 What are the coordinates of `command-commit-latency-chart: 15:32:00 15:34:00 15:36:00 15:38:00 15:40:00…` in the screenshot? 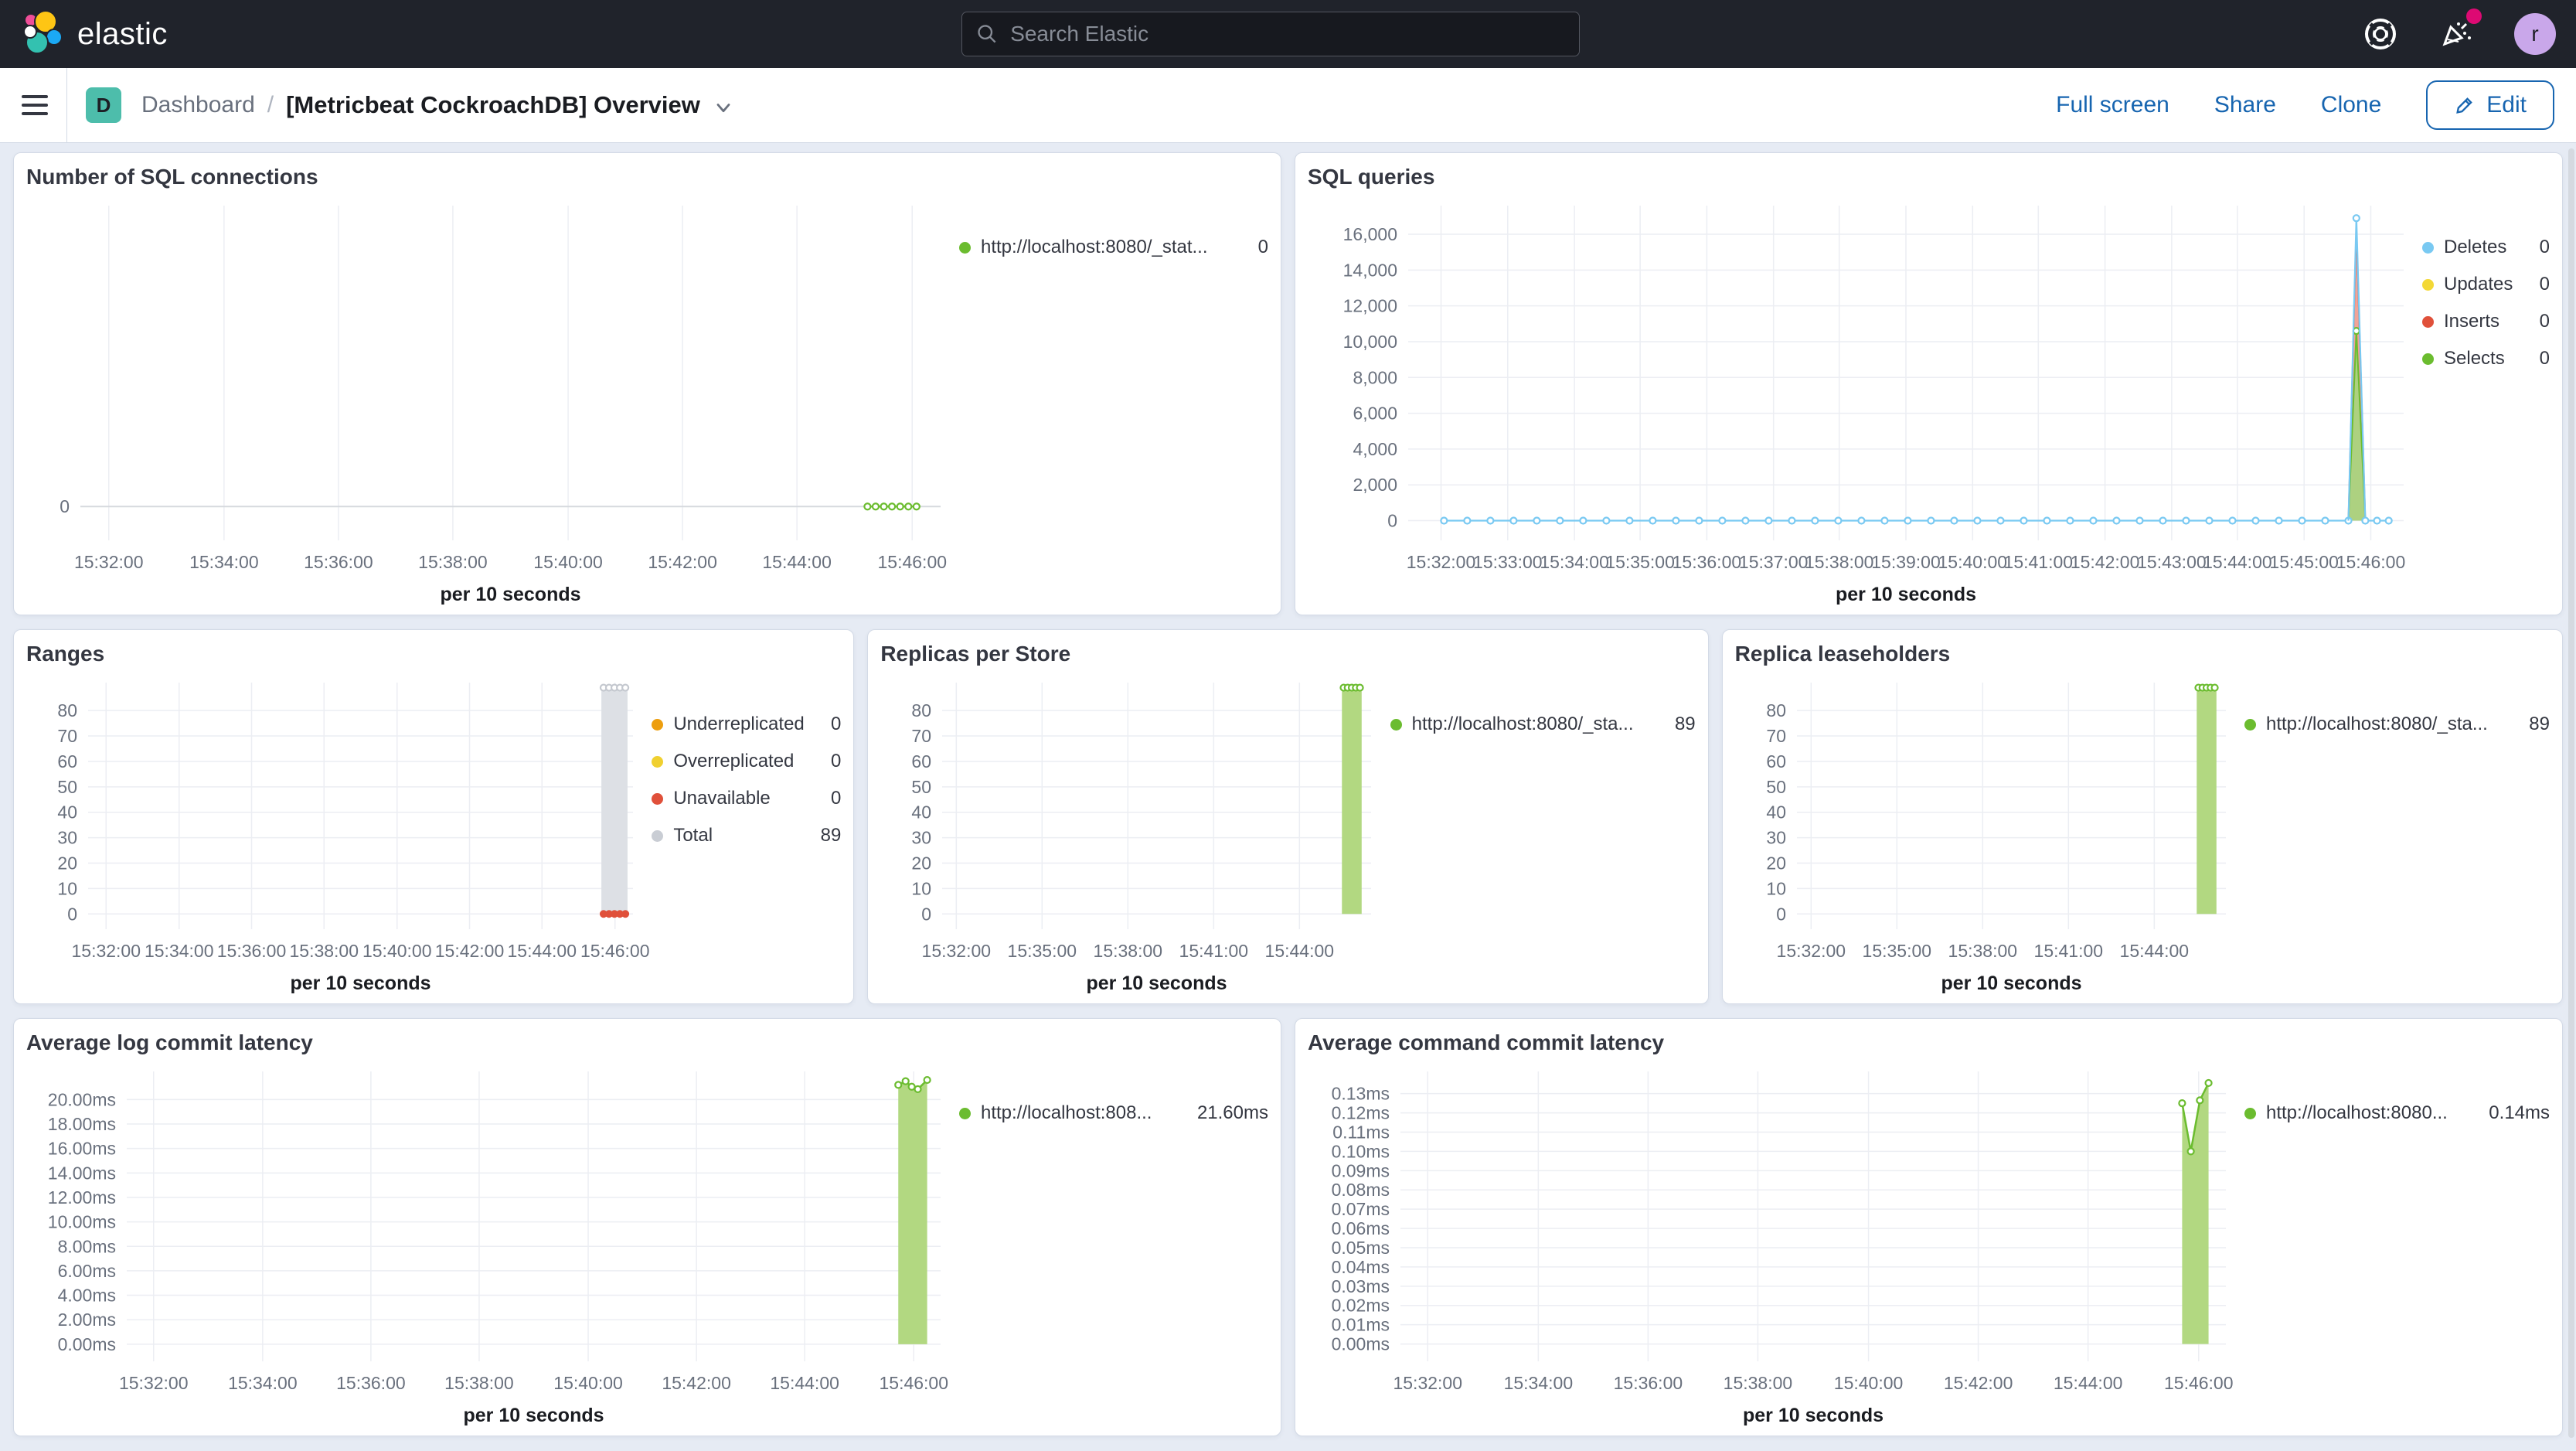 It's located at (1776, 1243).